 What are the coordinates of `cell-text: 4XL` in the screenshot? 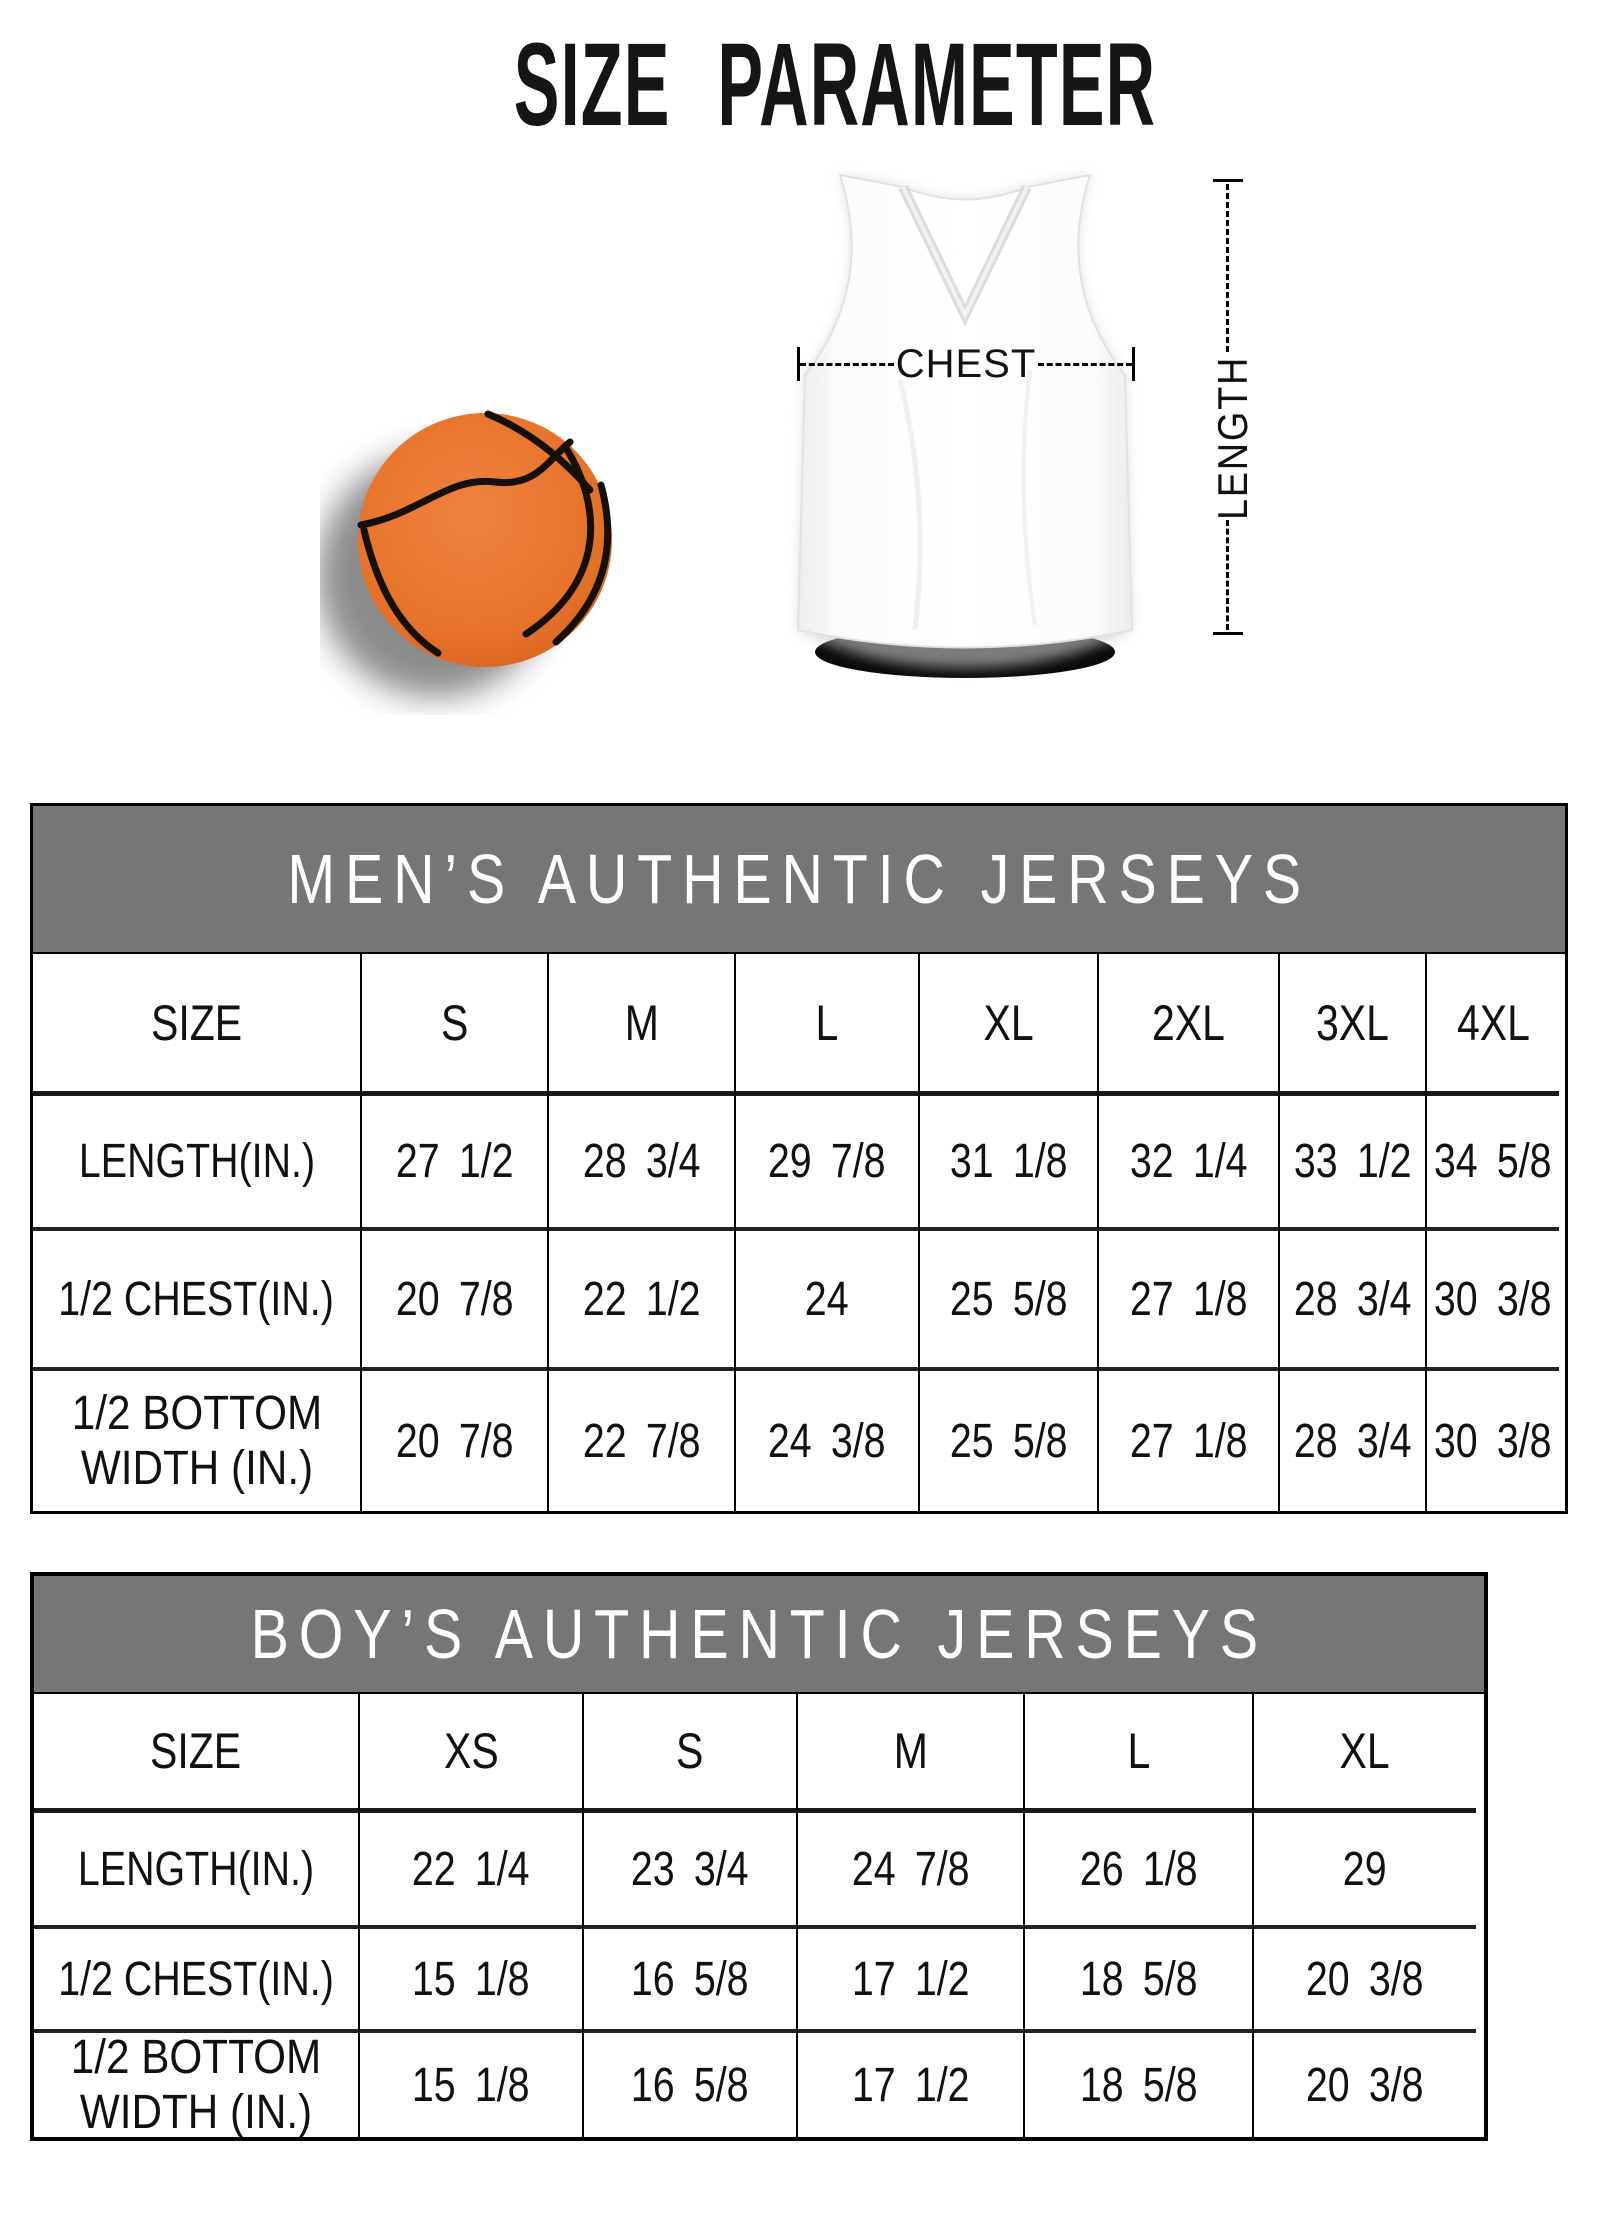 It's located at (1493, 1022).